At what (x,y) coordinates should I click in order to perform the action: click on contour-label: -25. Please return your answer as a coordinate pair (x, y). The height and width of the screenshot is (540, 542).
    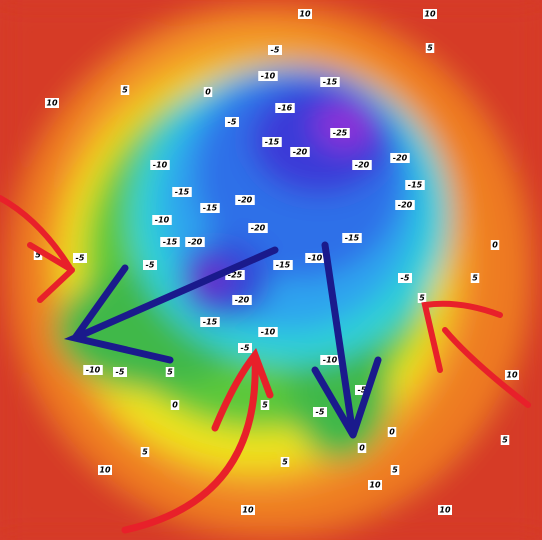
    Looking at the image, I should click on (340, 133).